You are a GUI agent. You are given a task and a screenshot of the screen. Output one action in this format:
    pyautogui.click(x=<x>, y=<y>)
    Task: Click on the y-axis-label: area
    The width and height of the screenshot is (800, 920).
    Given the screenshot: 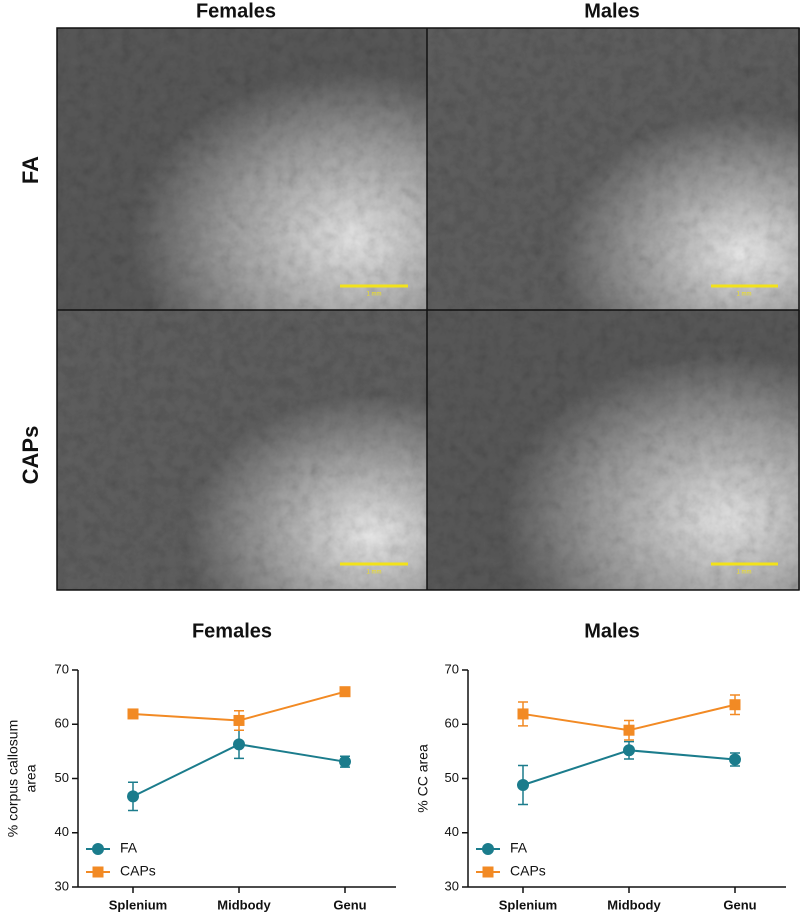 What is the action you would take?
    pyautogui.click(x=31, y=778)
    